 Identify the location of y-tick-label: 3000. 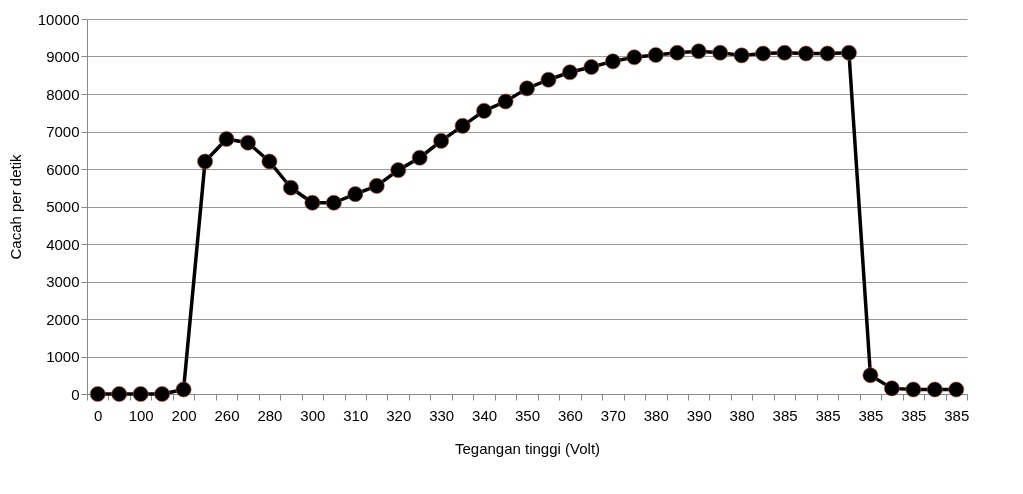
(63, 281).